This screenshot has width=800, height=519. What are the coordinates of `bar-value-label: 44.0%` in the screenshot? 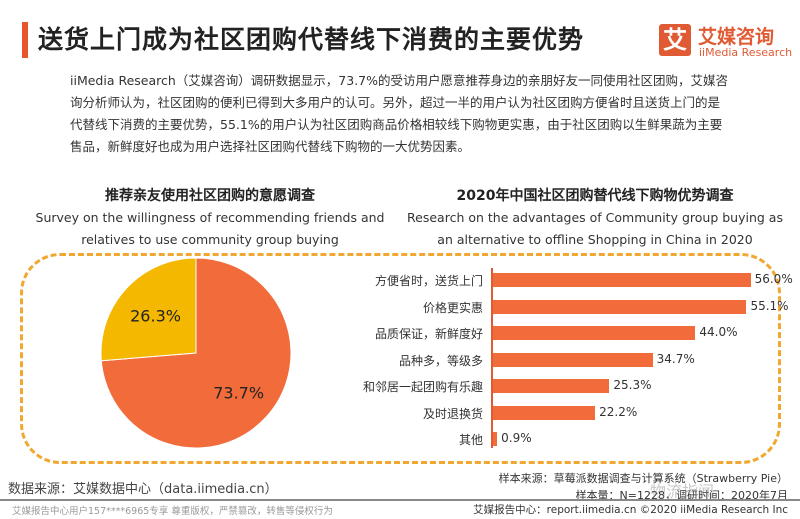 It's located at (718, 332).